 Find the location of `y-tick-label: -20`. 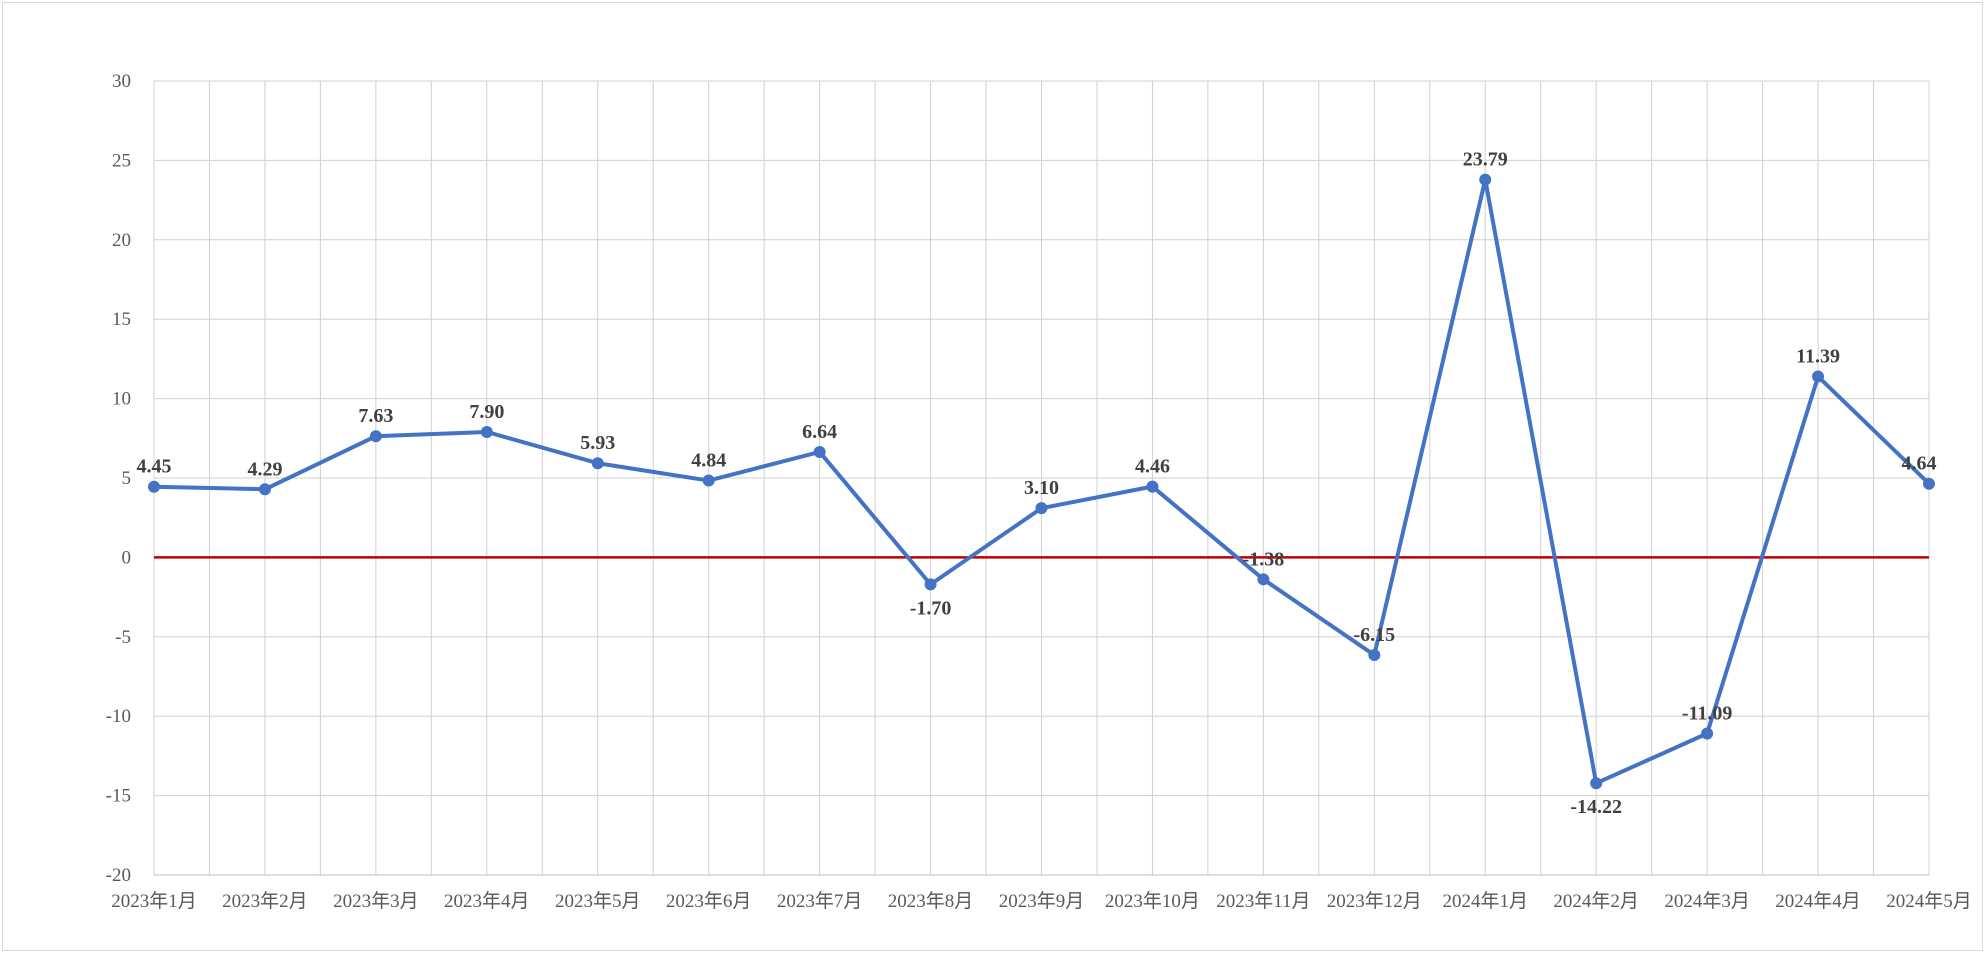

y-tick-label: -20 is located at coordinates (118, 875).